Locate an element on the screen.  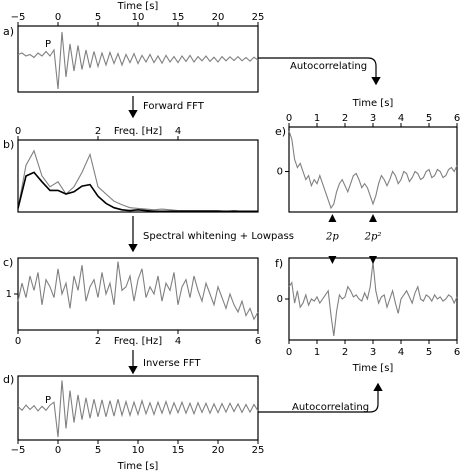
y-tick-label: 1 is located at coordinates (9, 294).